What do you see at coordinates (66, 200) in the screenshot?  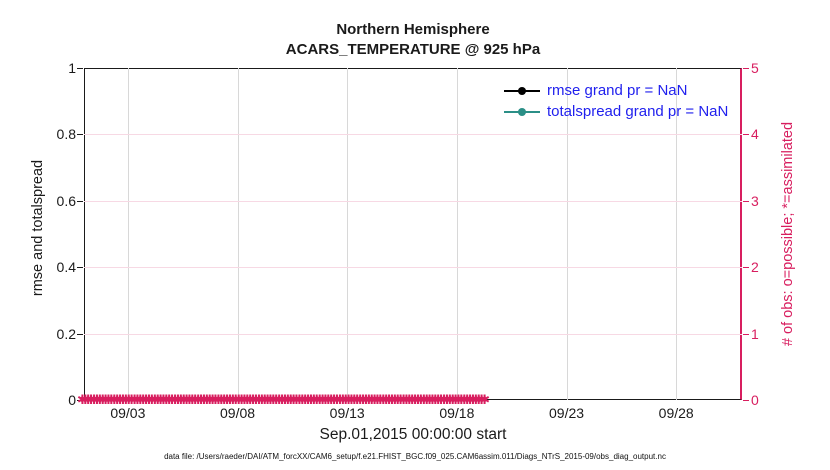 I see `left-axis-tick-label: 0.6` at bounding box center [66, 200].